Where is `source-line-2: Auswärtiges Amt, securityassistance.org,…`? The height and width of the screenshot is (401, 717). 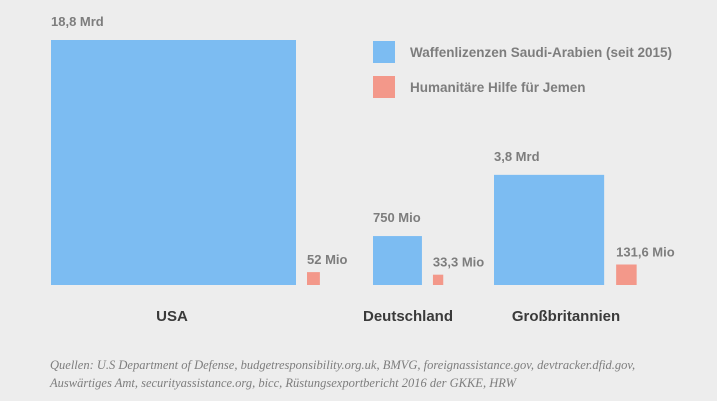
source-line-2: Auswärtiges Amt, securityassistance.org,… is located at coordinates (283, 383).